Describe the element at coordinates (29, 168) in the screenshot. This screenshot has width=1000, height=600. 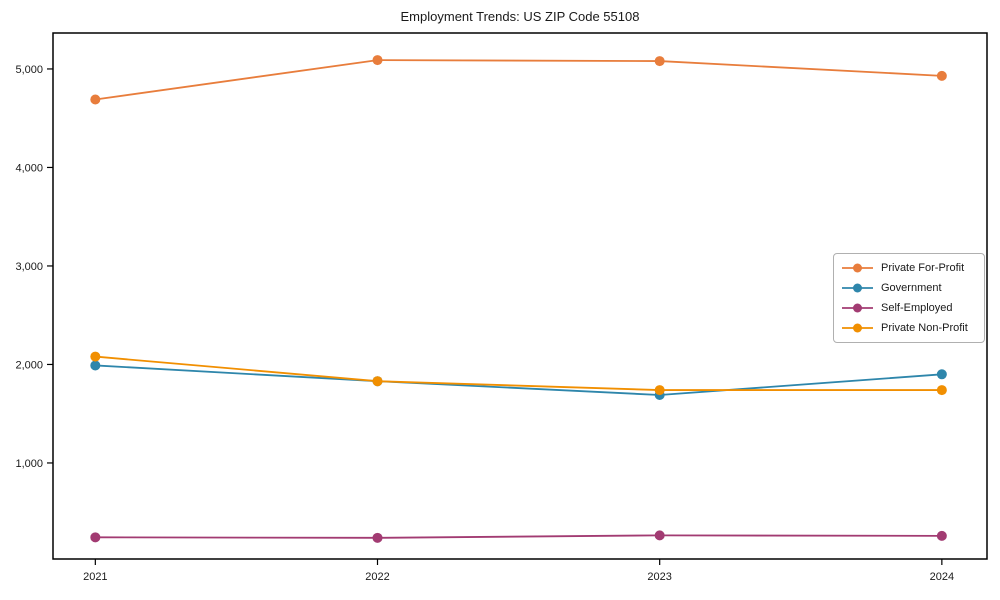
I see `y-axis-tick-label: 4,000` at that location.